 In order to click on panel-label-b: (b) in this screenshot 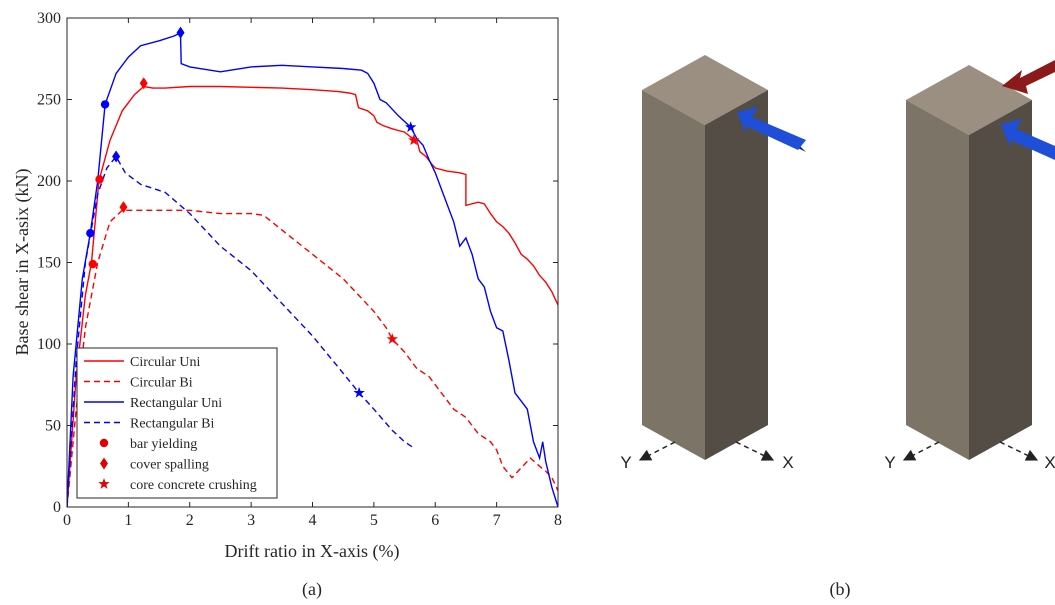, I will do `click(840, 589)`.